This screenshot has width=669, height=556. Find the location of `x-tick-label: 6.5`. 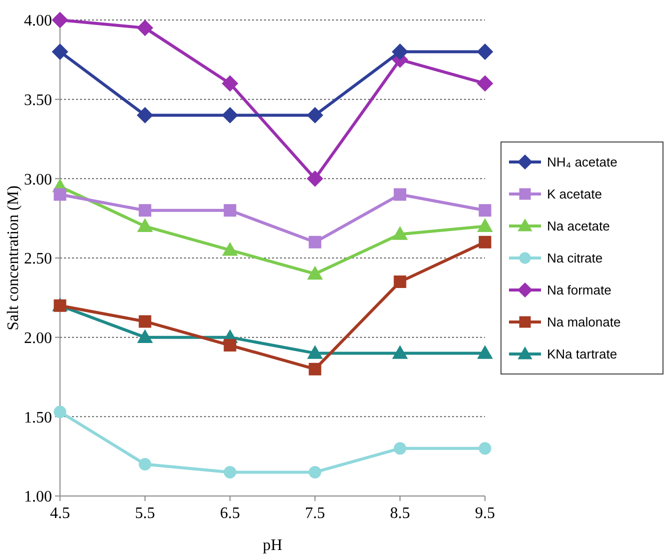

x-tick-label: 6.5 is located at coordinates (230, 513).